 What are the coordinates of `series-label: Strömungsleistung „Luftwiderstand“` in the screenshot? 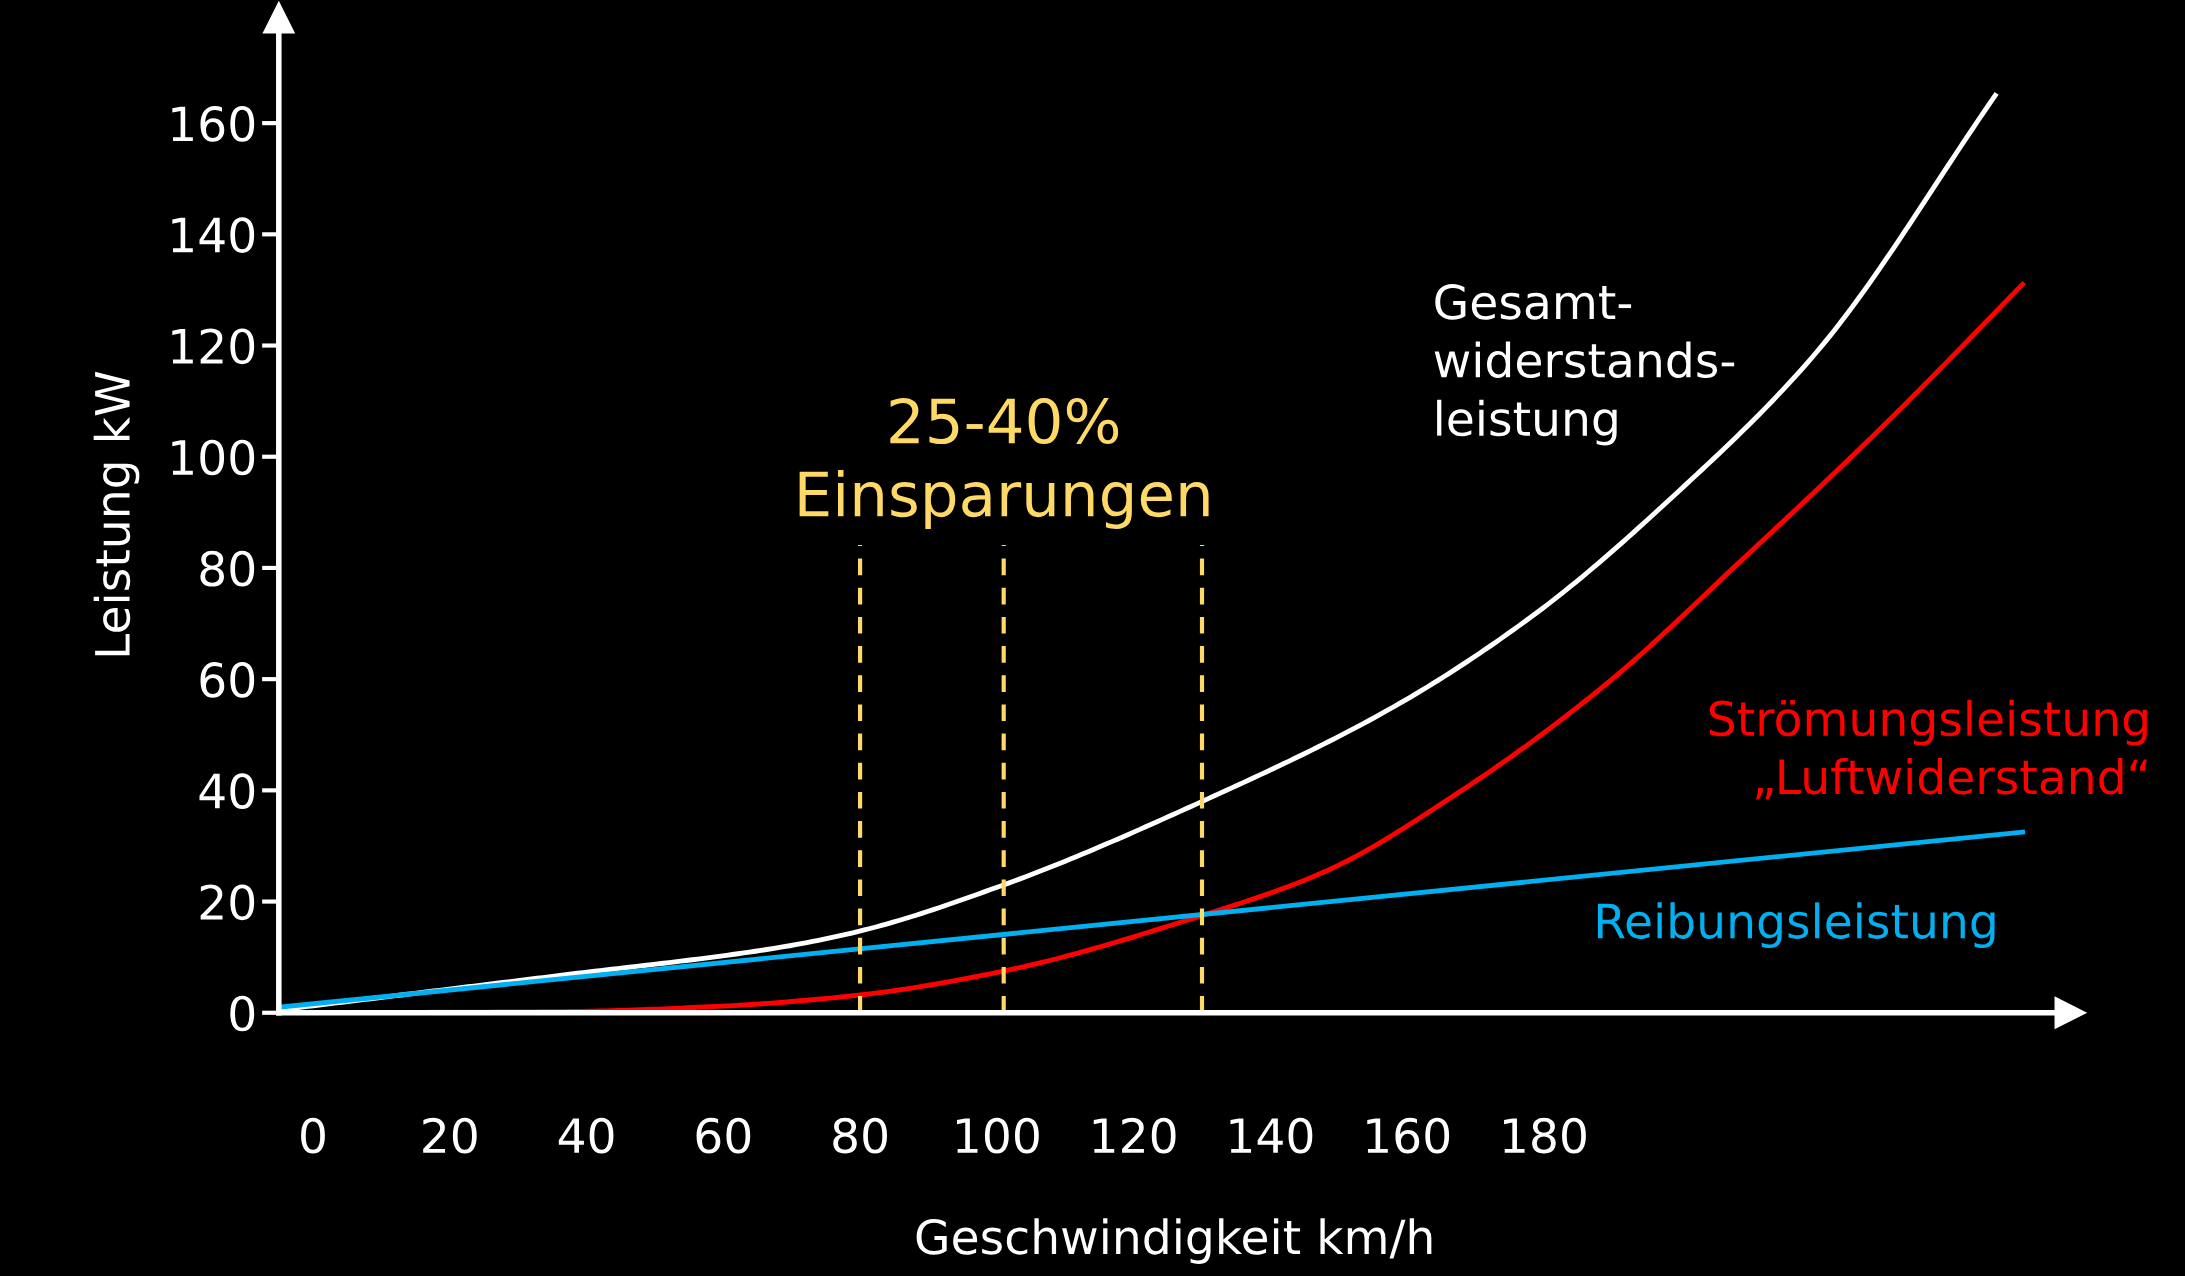 It's located at (1928, 749).